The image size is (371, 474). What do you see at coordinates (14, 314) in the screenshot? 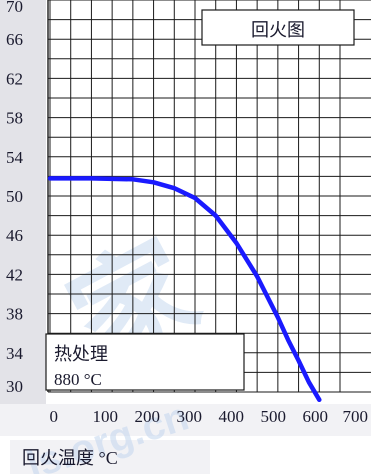
I see `y-tick-label: 38` at bounding box center [14, 314].